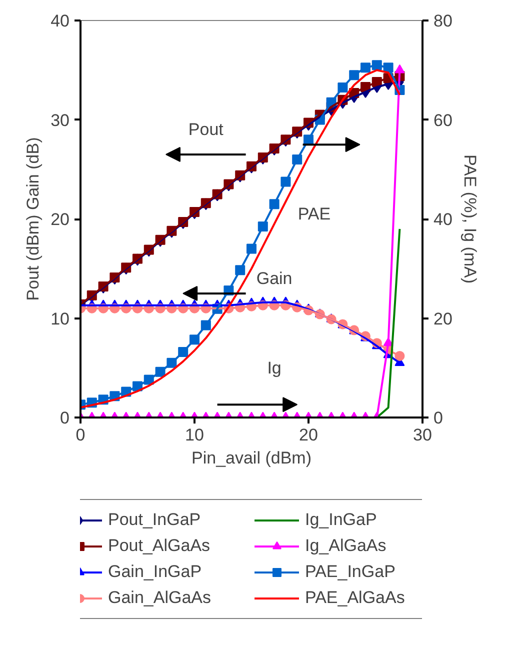  What do you see at coordinates (155, 520) in the screenshot?
I see `legend-label: Pout_InGaP` at bounding box center [155, 520].